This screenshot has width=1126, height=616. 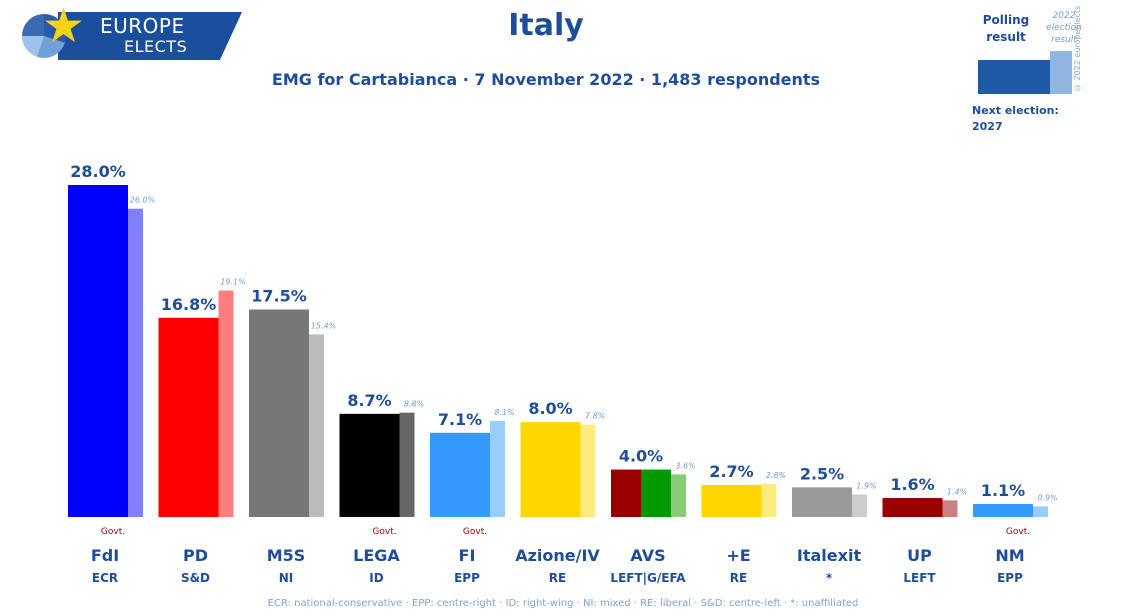 I want to click on party-name: NM, so click(x=1009, y=555).